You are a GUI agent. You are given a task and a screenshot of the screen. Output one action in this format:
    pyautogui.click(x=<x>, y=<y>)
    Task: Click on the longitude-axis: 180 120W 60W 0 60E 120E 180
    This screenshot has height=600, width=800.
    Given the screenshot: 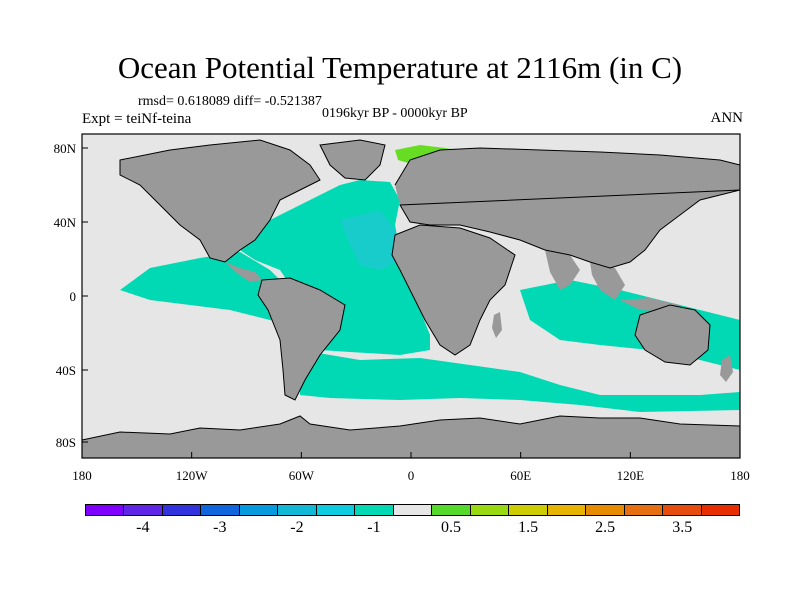 What is the action you would take?
    pyautogui.click(x=411, y=467)
    